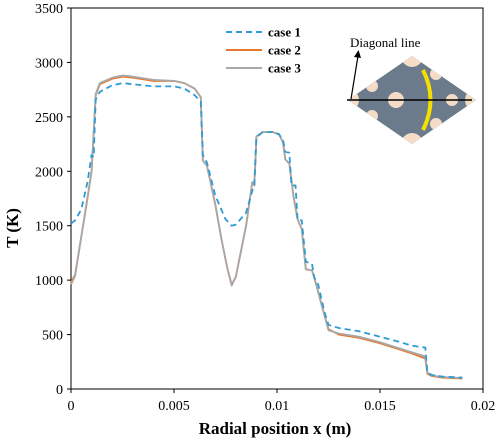  I want to click on inset-arrowhead, so click(357, 54).